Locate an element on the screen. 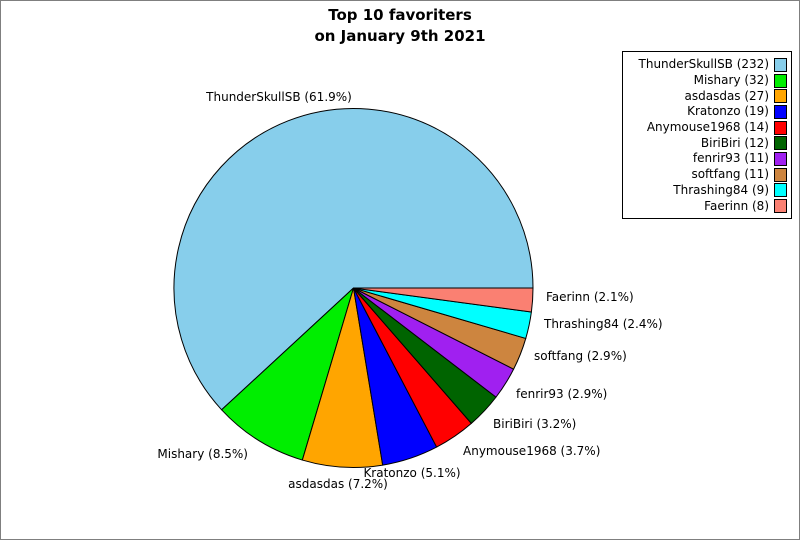 The height and width of the screenshot is (540, 800). legend-item-Thrashing84: Thrashing84 (9) is located at coordinates (708, 191).